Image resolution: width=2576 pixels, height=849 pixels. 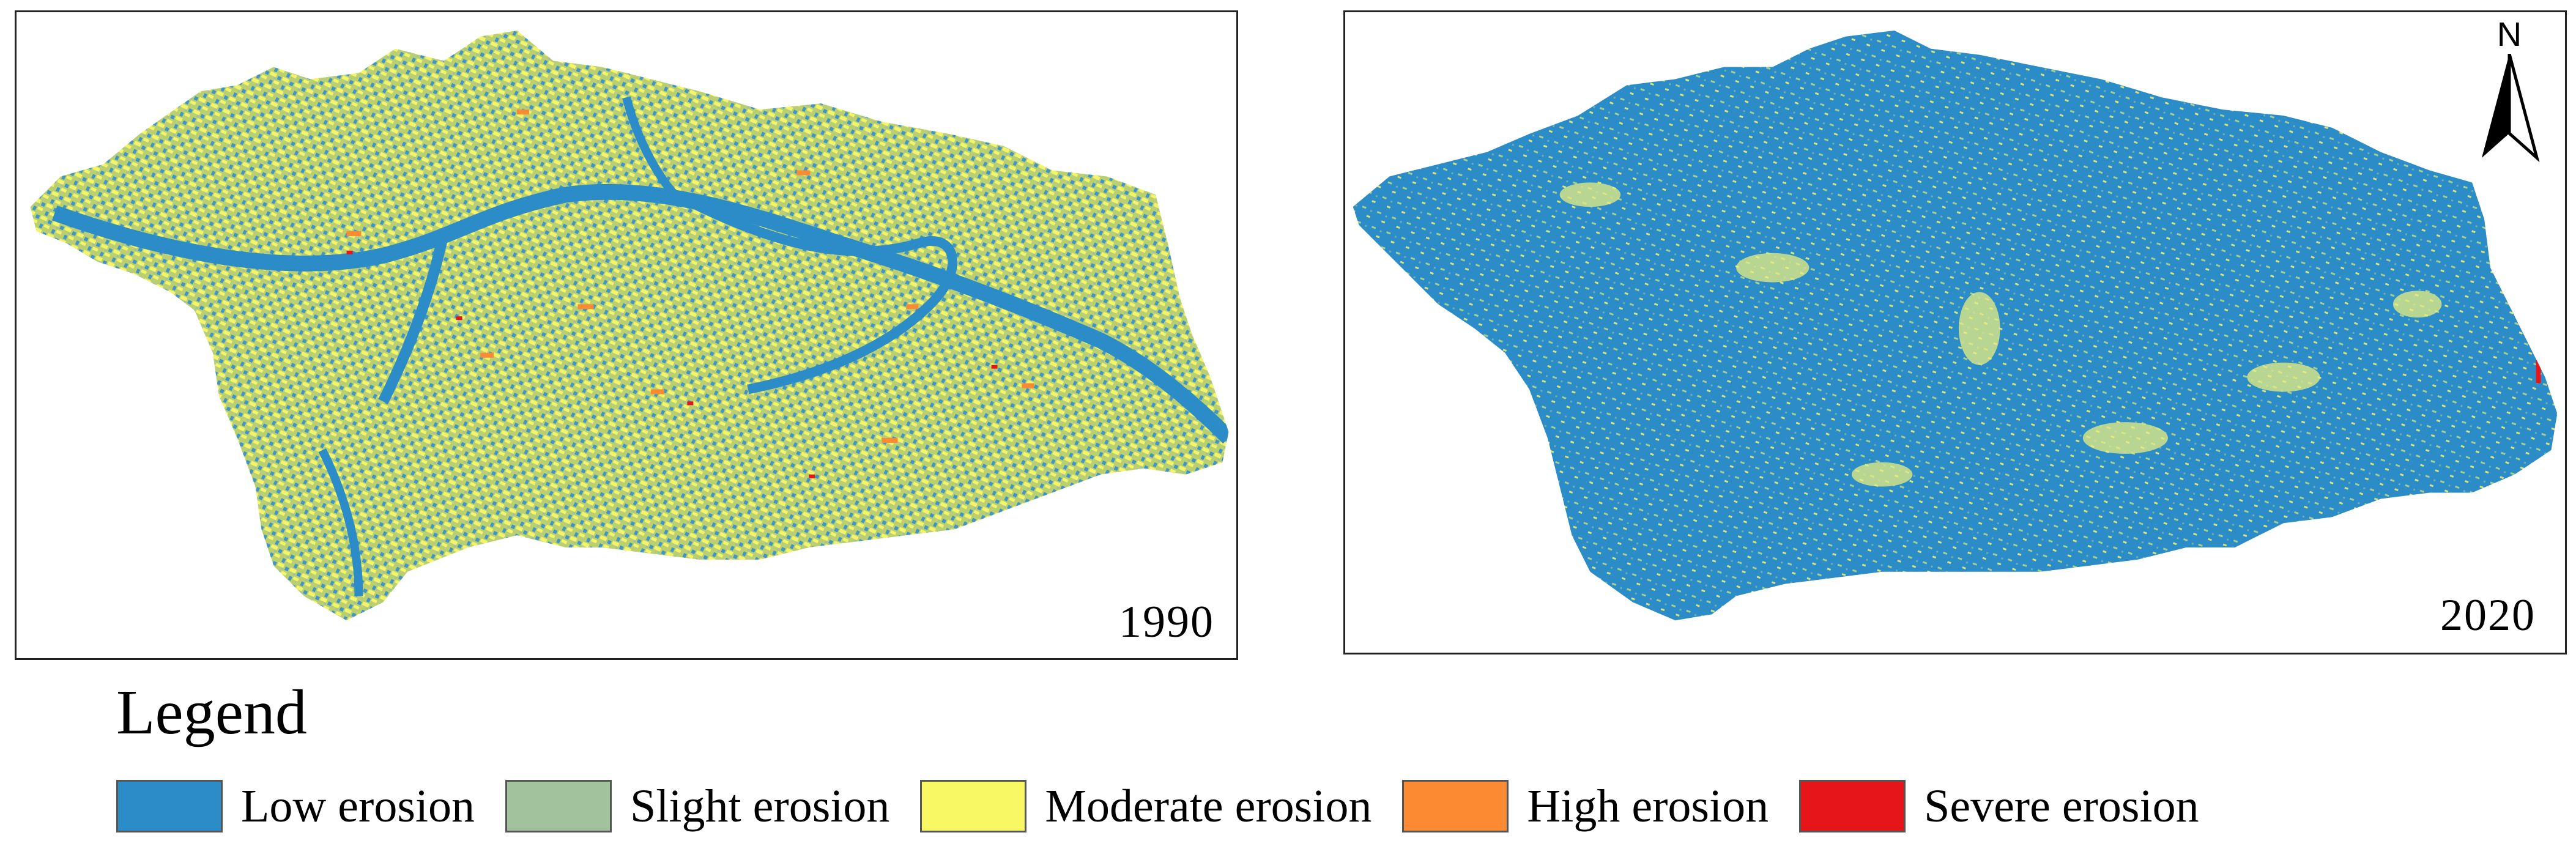 I want to click on north-label: N, so click(x=2509, y=34).